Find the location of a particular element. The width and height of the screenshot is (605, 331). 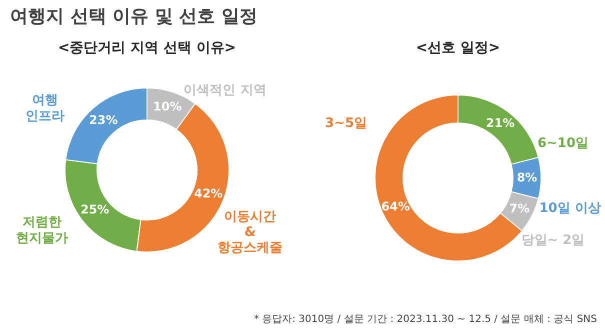

slice-label: 저렴한 현지물가 is located at coordinates (42, 230).